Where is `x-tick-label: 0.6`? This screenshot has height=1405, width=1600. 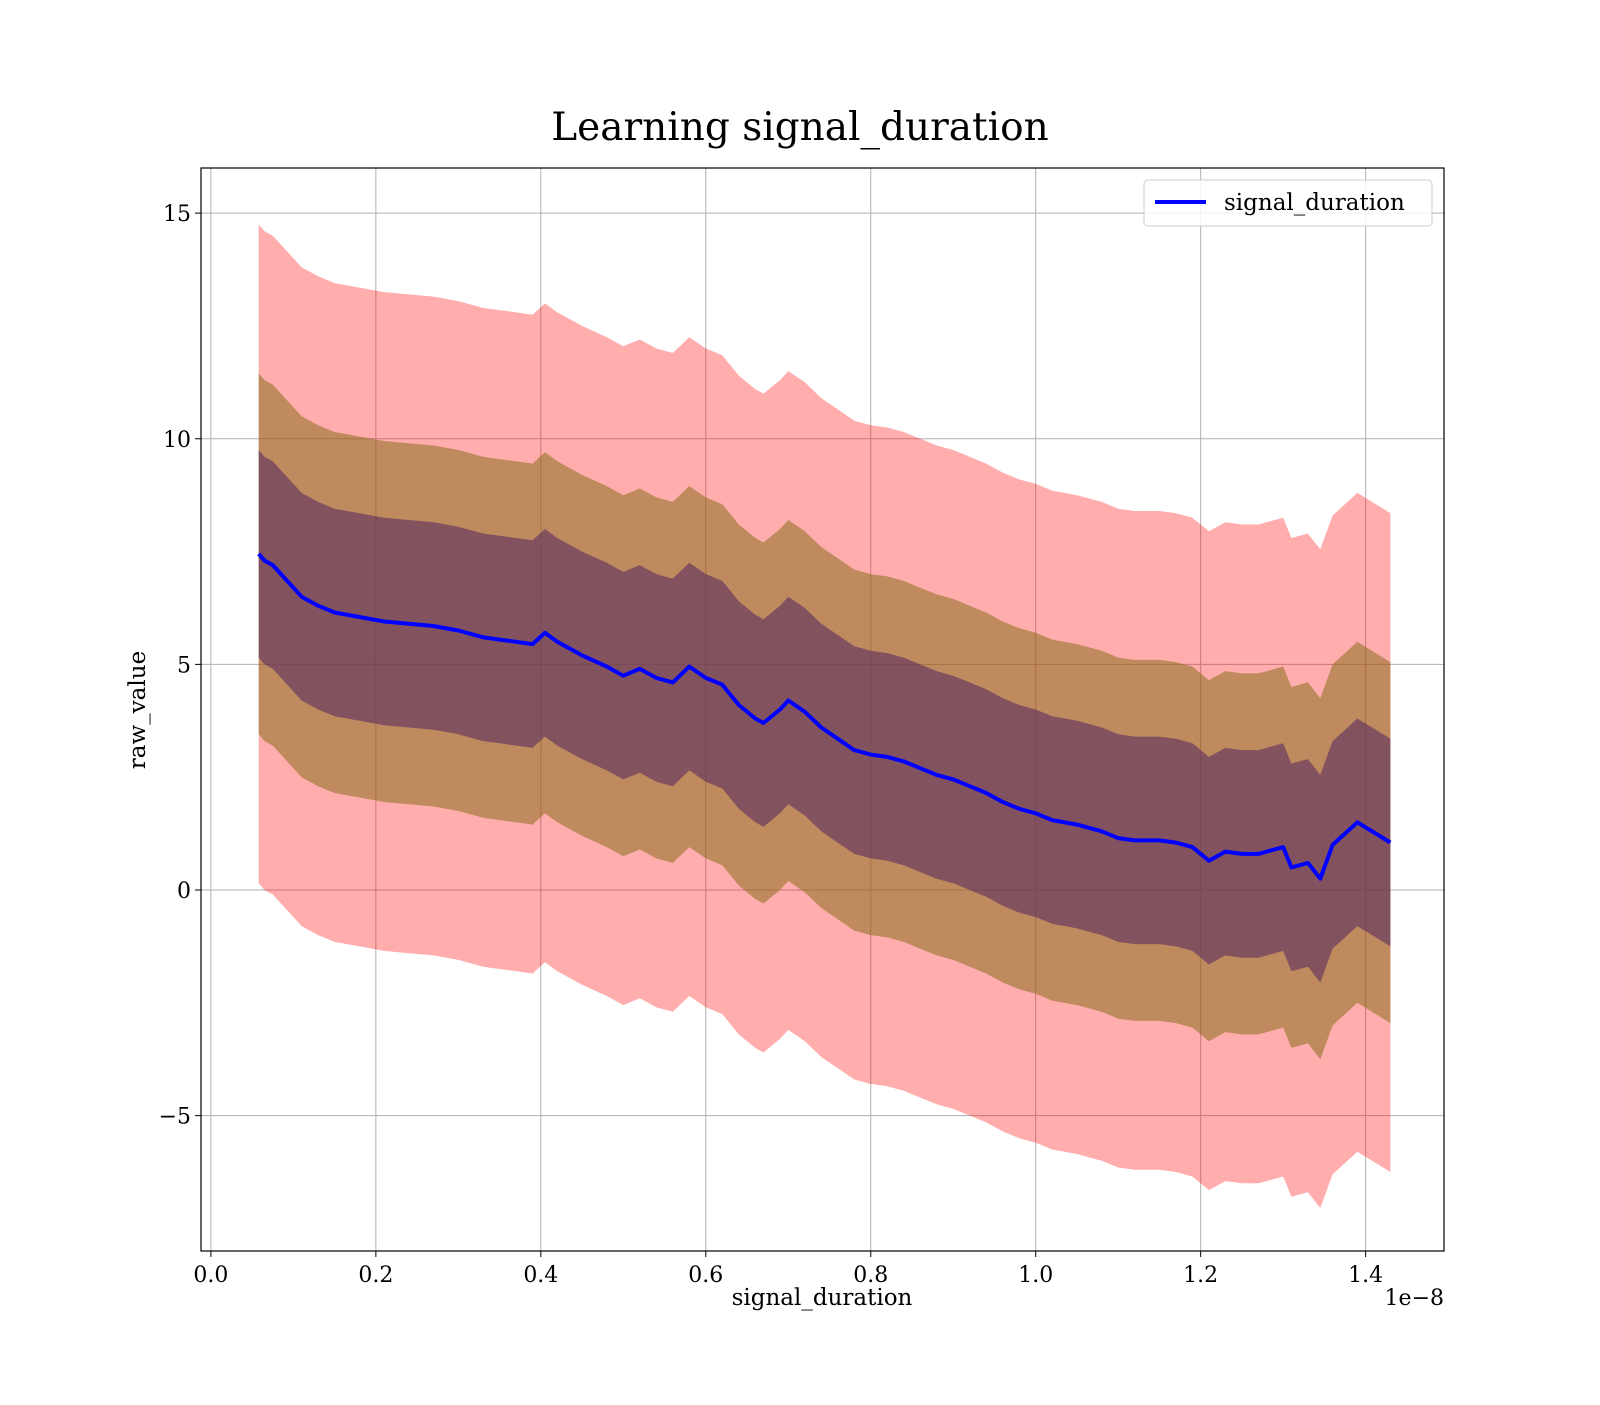 x-tick-label: 0.6 is located at coordinates (705, 1275).